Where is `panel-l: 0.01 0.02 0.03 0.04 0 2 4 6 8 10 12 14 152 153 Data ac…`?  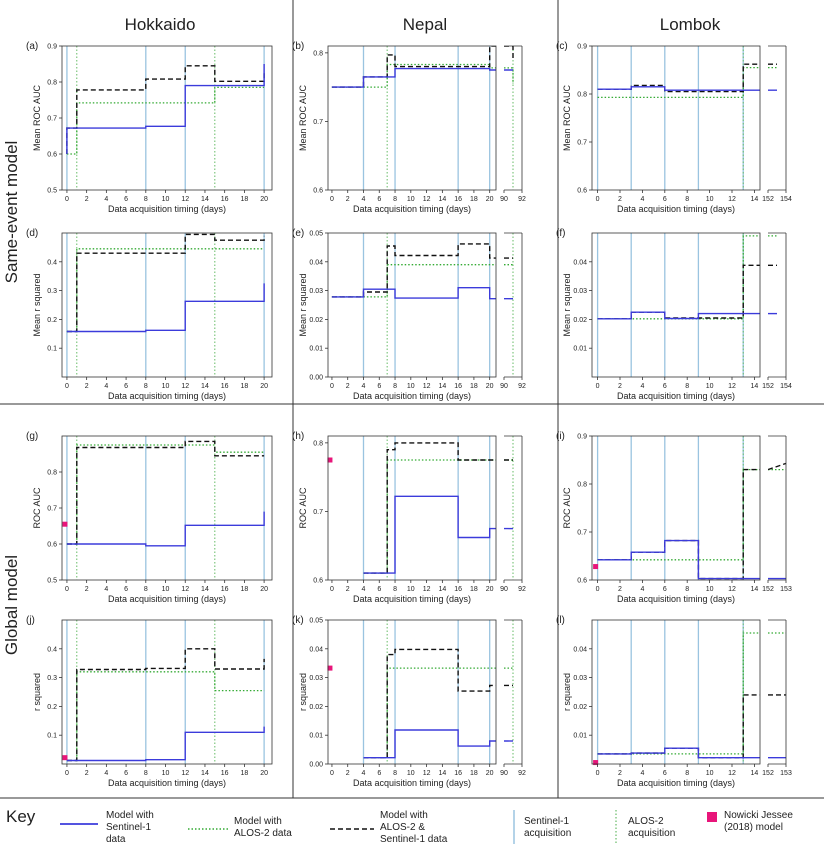 panel-l: 0.01 0.02 0.03 0.04 0 2 4 6 8 10 12 14 152 153 Data ac… is located at coordinates (674, 701).